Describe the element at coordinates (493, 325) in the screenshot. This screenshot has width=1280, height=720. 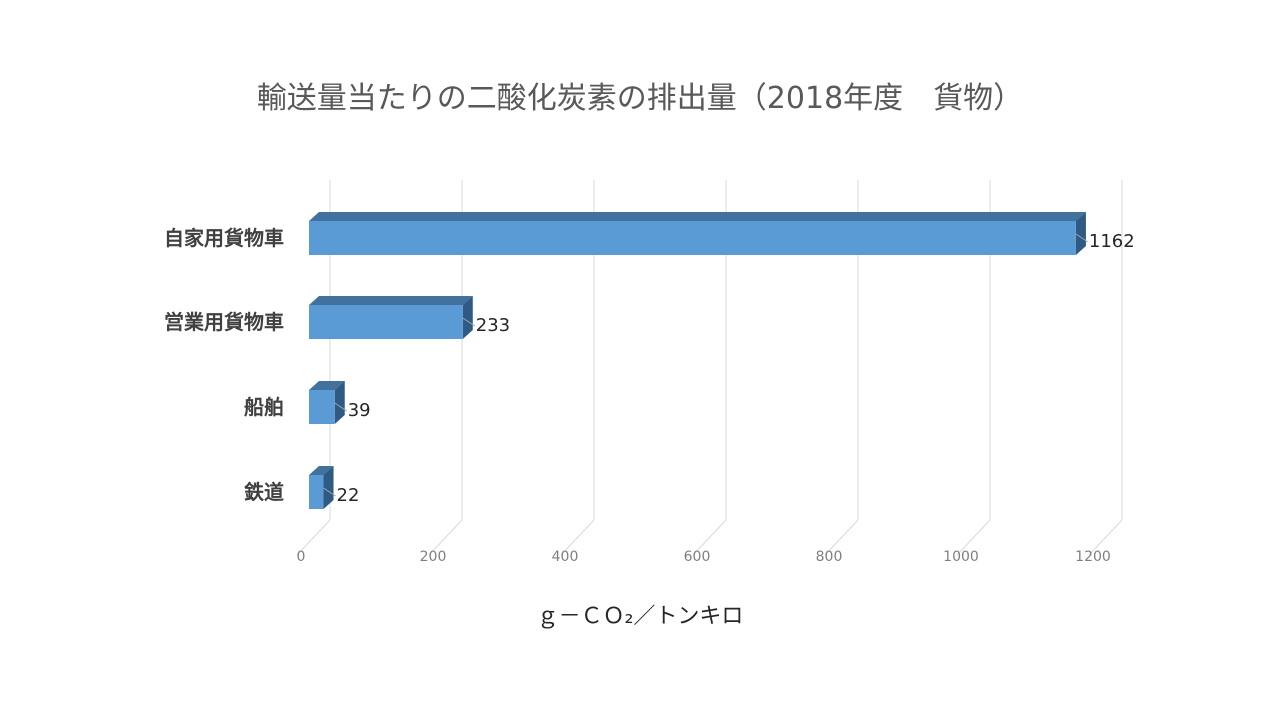
I see `data-label: 233` at that location.